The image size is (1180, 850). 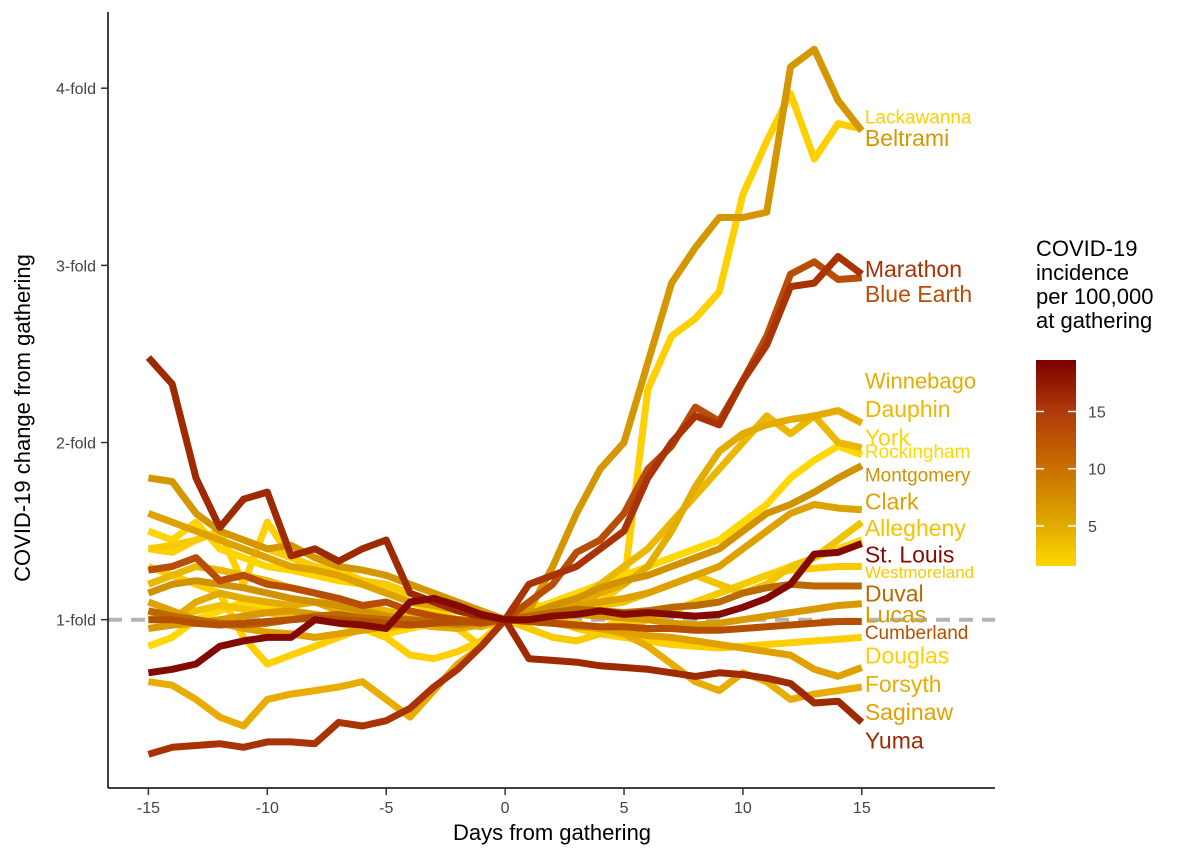 I want to click on series-label-douglas: Douglas, so click(x=907, y=655).